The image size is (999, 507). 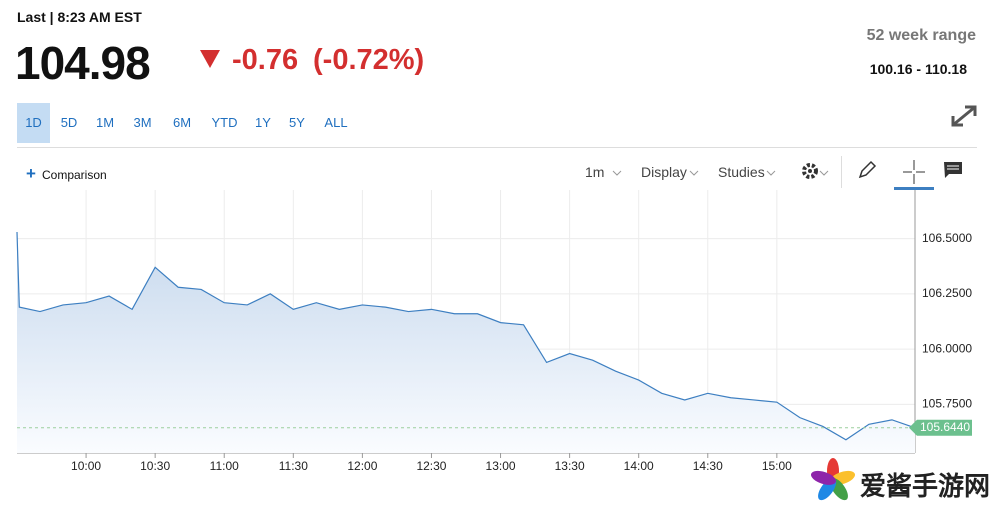 I want to click on range-button: 6M, so click(x=182, y=122).